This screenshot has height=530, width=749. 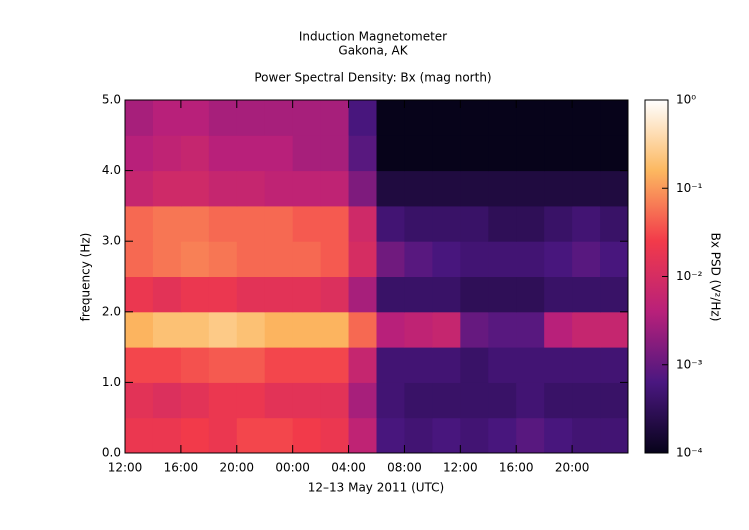 What do you see at coordinates (111, 311) in the screenshot?
I see `y-tick-label: 2.0` at bounding box center [111, 311].